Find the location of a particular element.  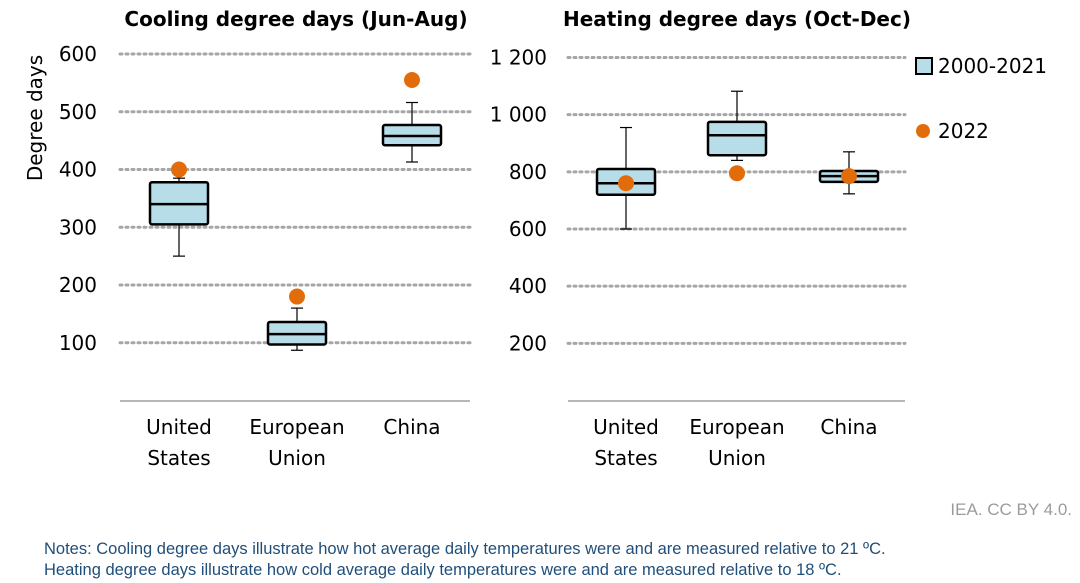

legend-label-box: 2000-2021 is located at coordinates (992, 66).